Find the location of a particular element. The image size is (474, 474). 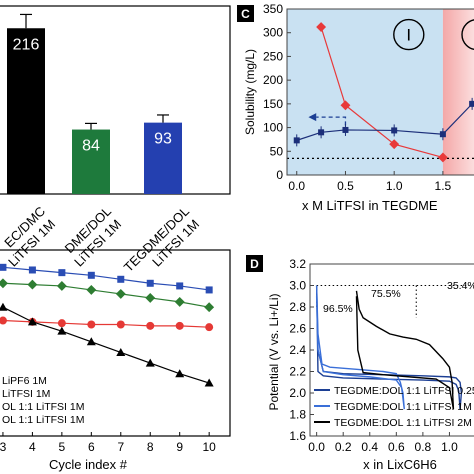

y-tick-label: 1.8 is located at coordinates (297, 415).